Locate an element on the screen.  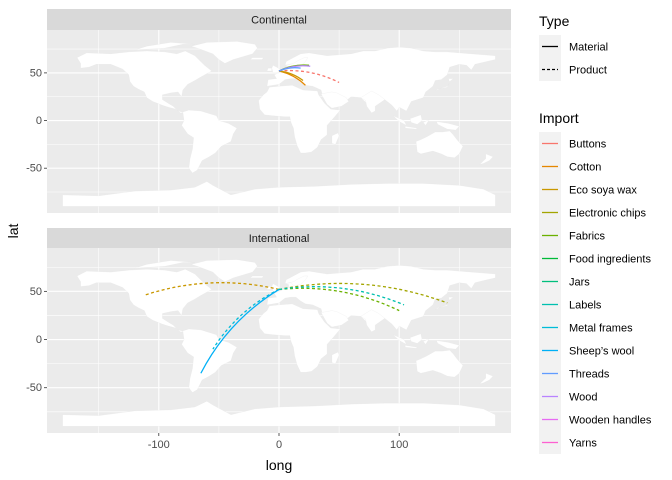
x-axis-title: long is located at coordinates (279, 465).